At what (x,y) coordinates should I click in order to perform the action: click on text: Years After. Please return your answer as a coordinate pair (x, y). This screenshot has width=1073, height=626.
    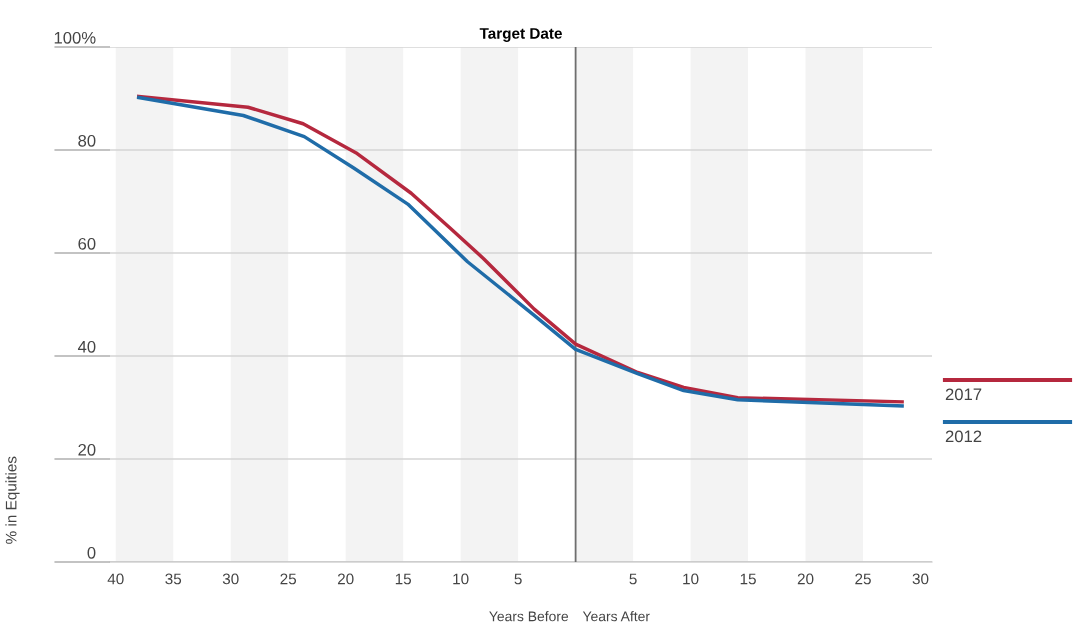
    Looking at the image, I should click on (616, 616).